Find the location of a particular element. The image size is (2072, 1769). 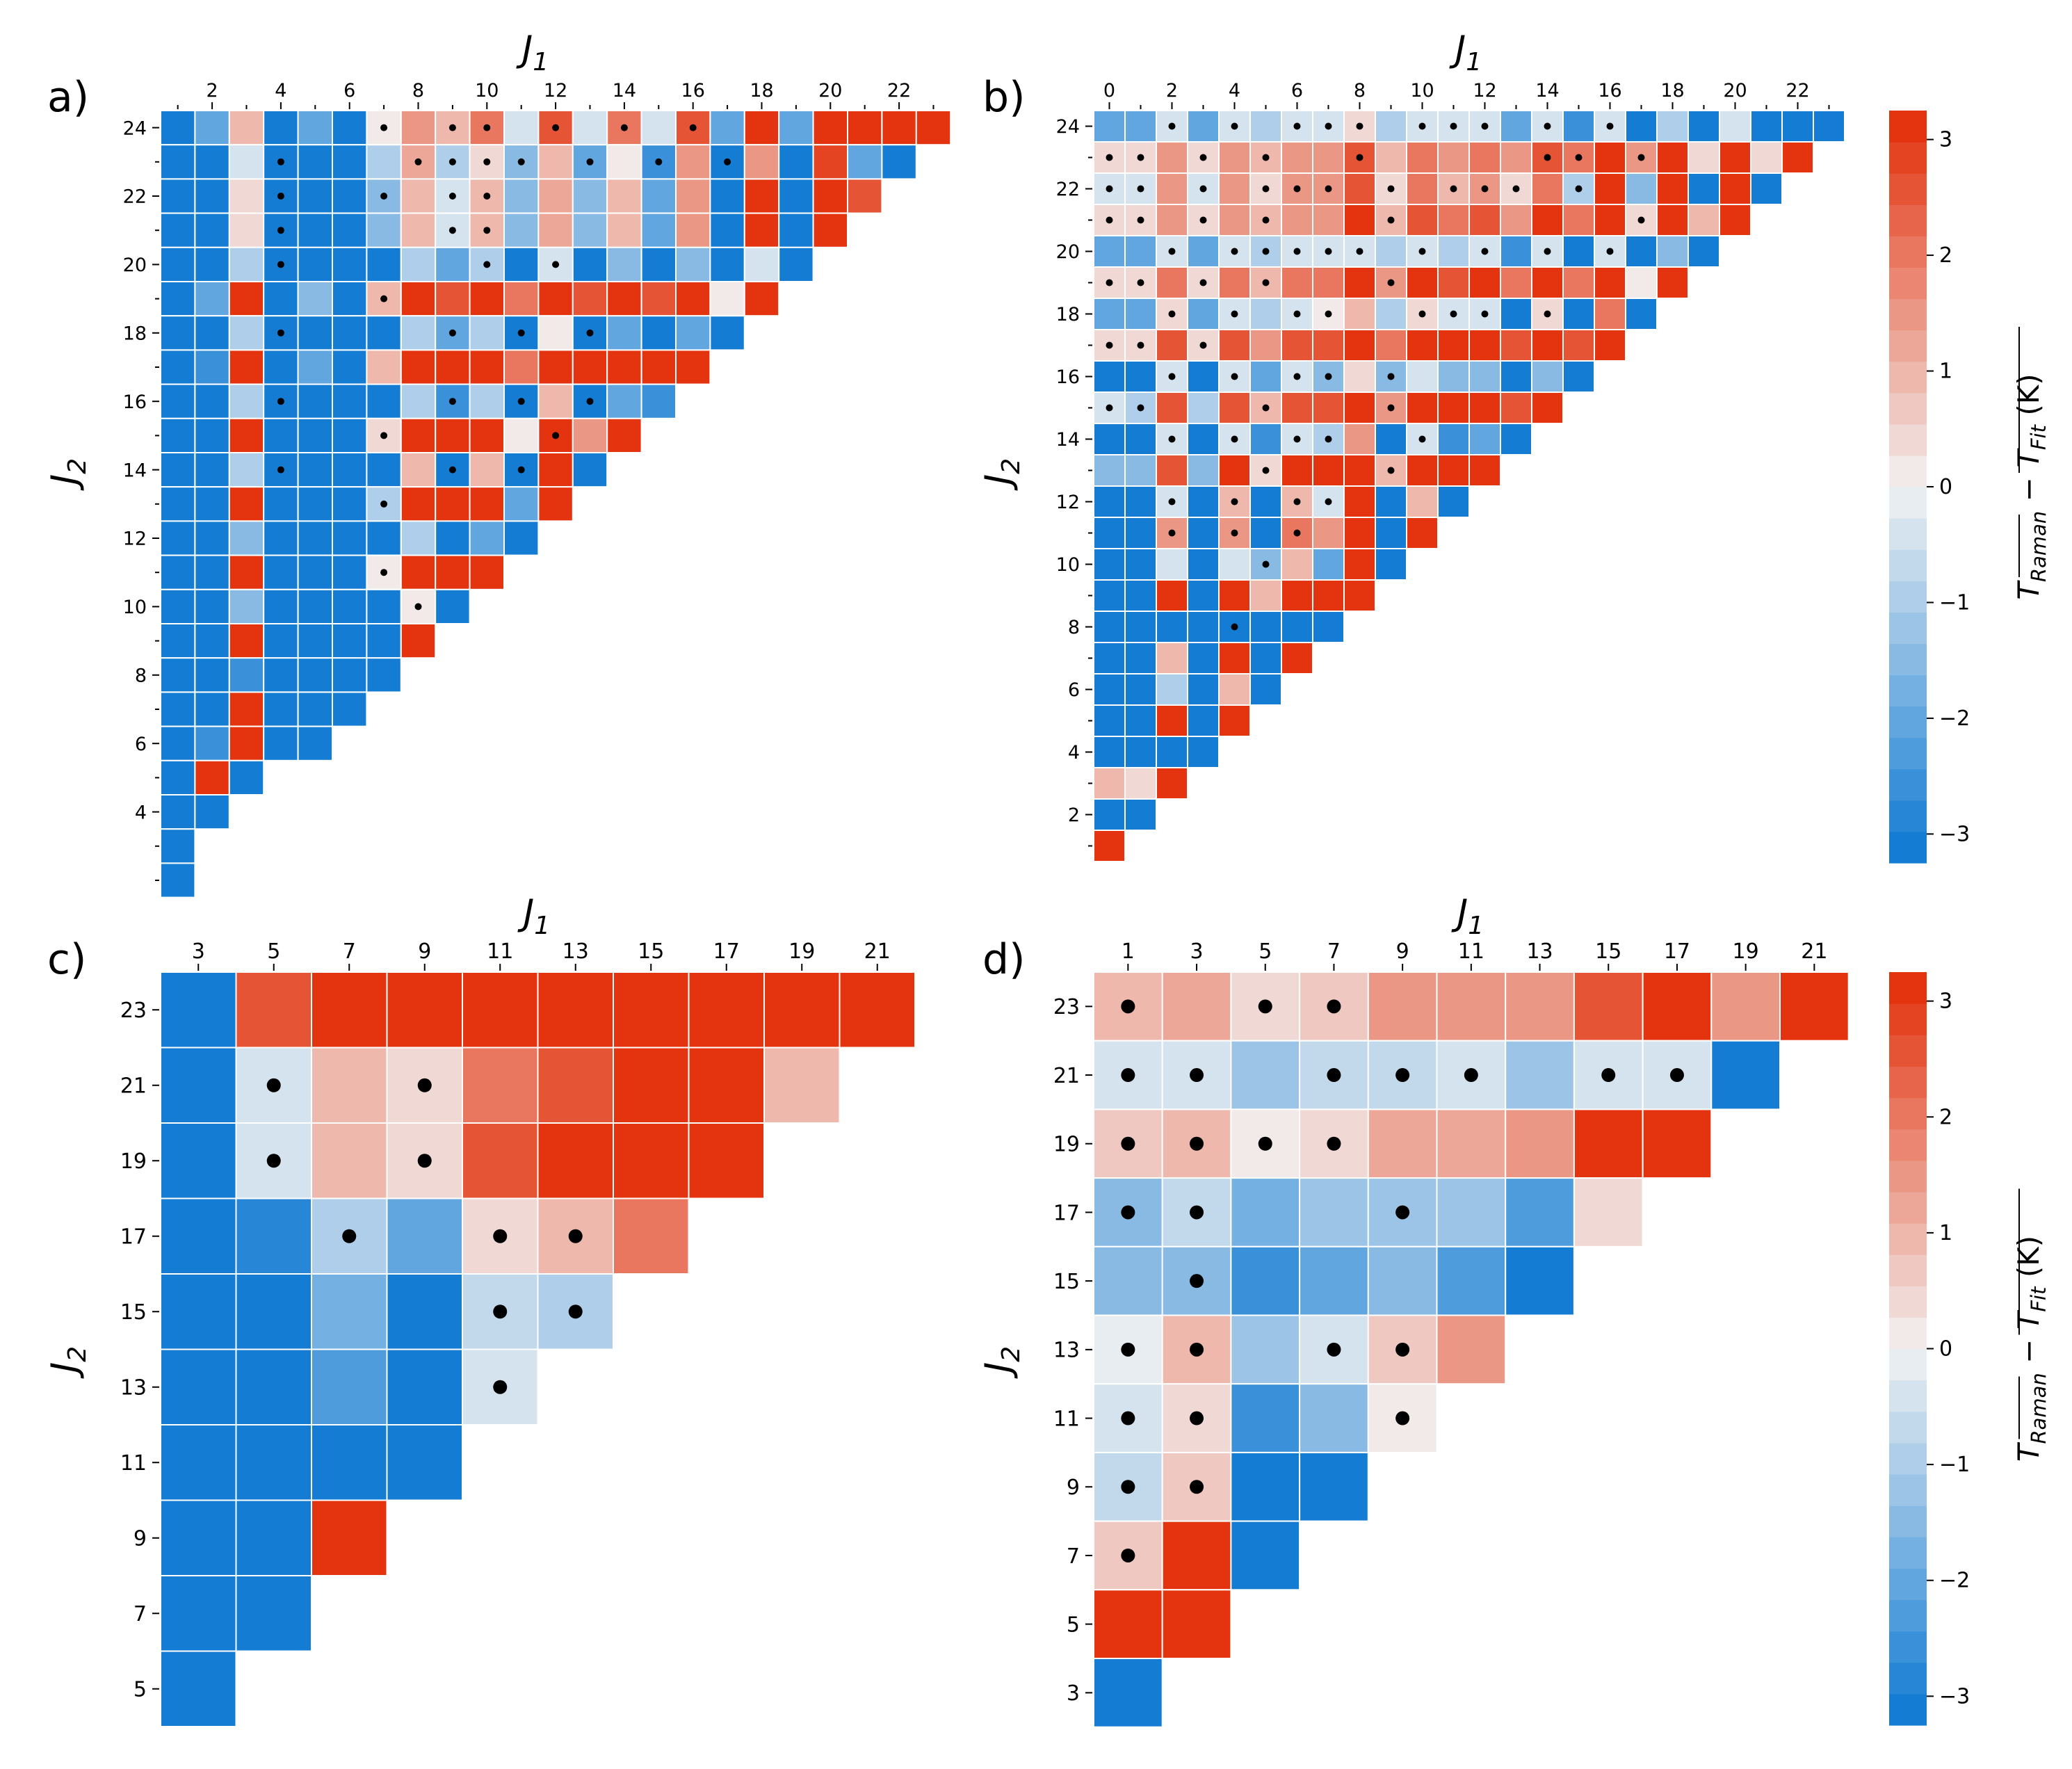

y-tick-label: 19 is located at coordinates (133, 1162).